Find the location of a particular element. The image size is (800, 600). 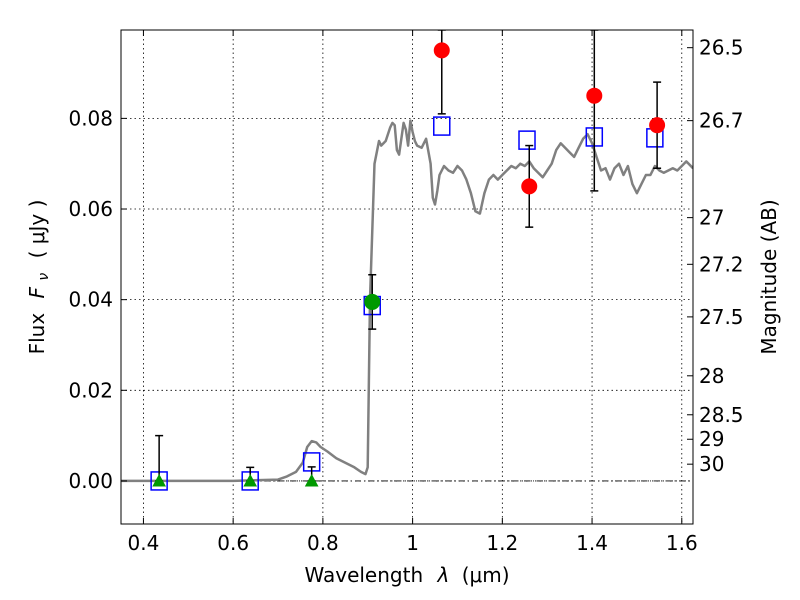

magnitude-tick-label: 26.7 is located at coordinates (721, 121).